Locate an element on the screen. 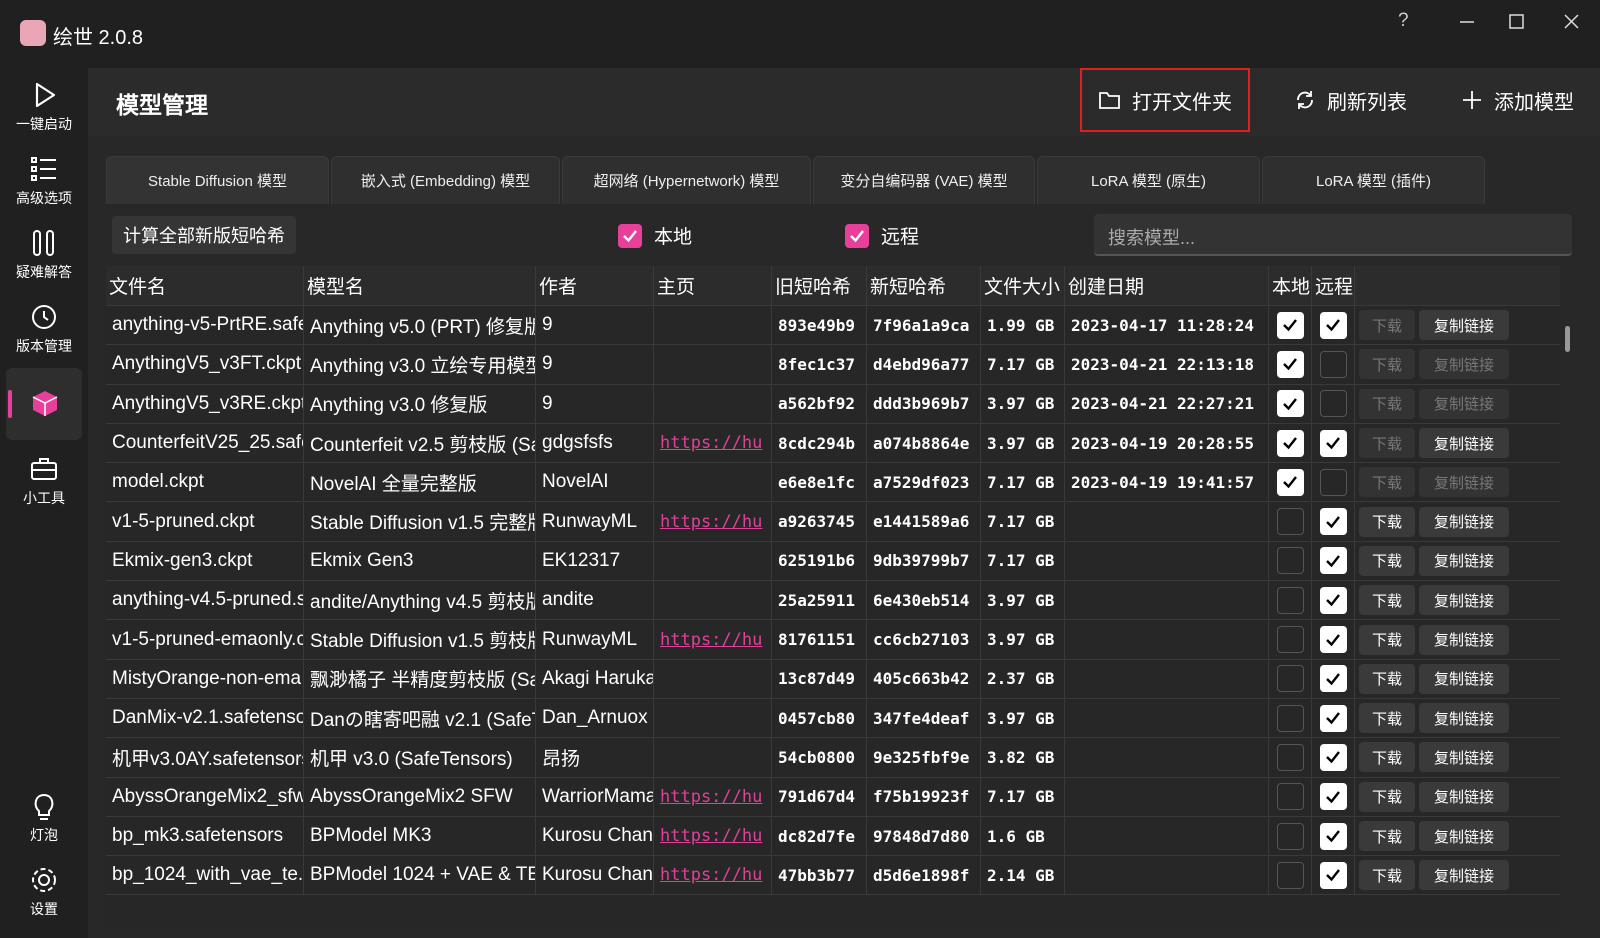 This screenshot has height=938, width=1600. add-model-button: 添加模型 is located at coordinates (1517, 100).